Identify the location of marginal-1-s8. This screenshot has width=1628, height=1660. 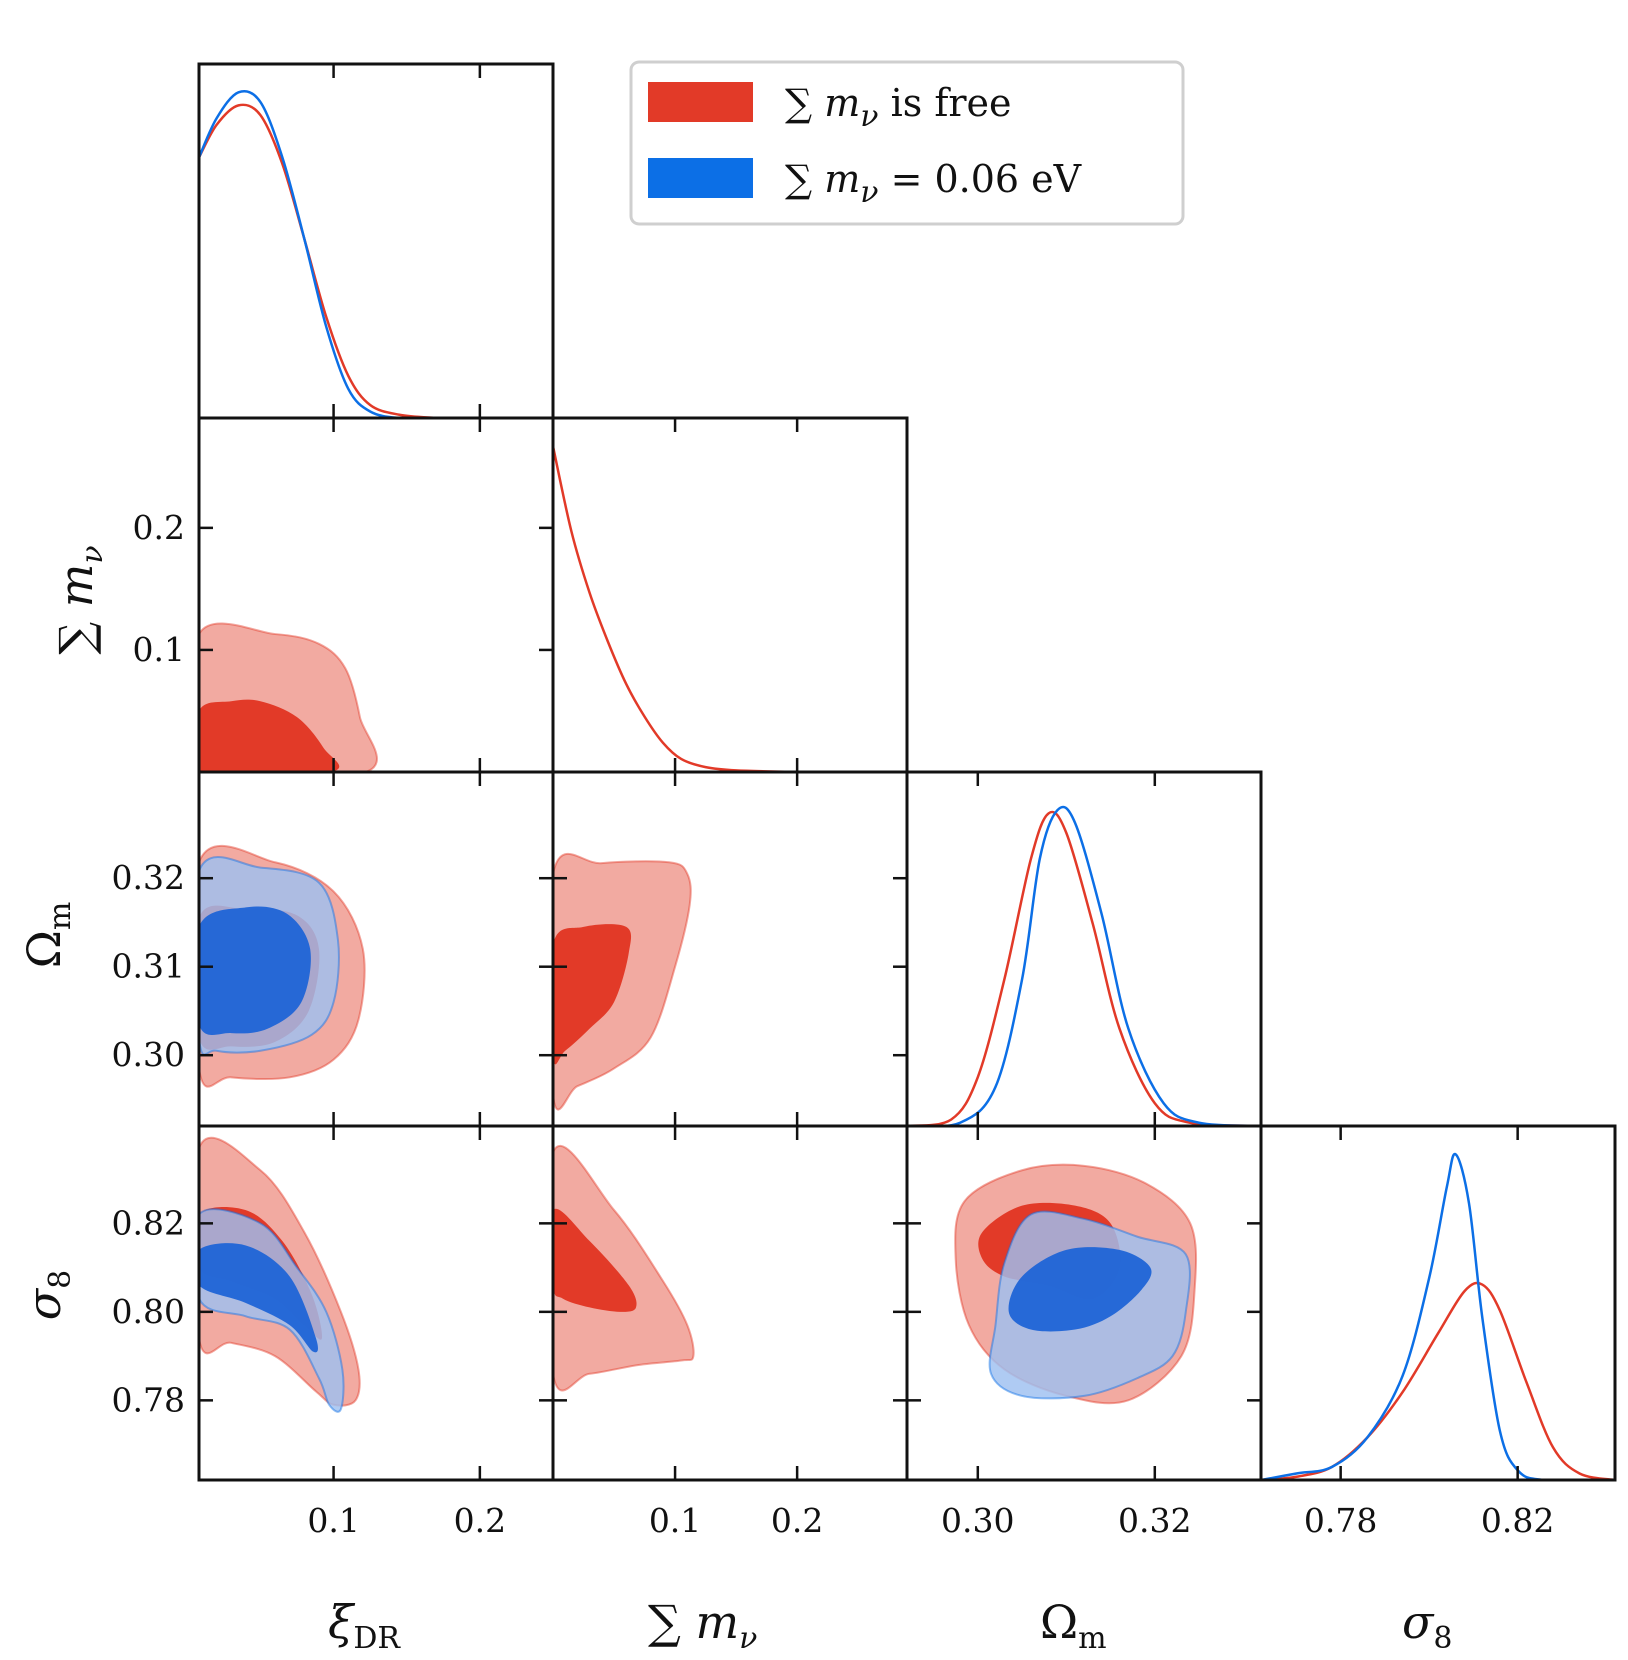
(1438, 1316).